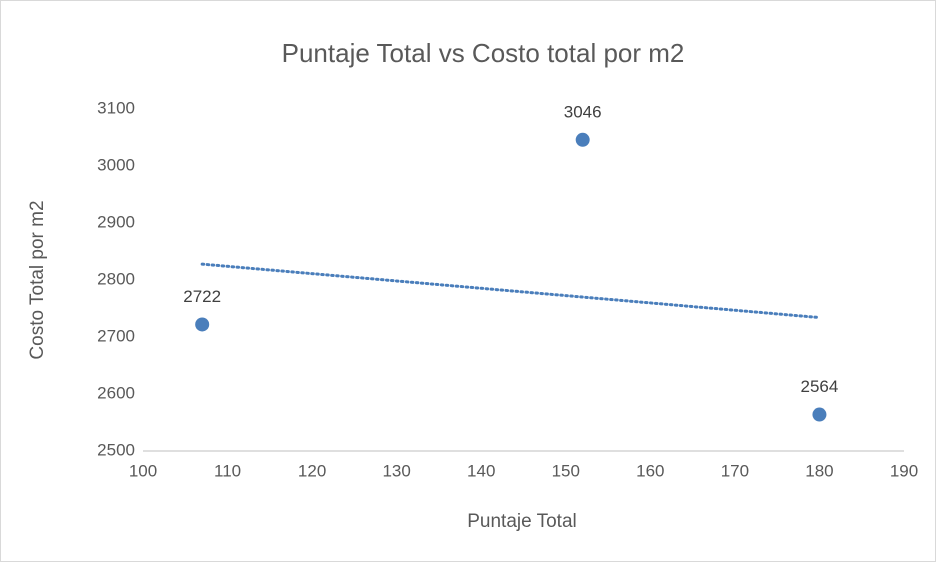  I want to click on x-axis-label: Puntaje Total, so click(522, 521).